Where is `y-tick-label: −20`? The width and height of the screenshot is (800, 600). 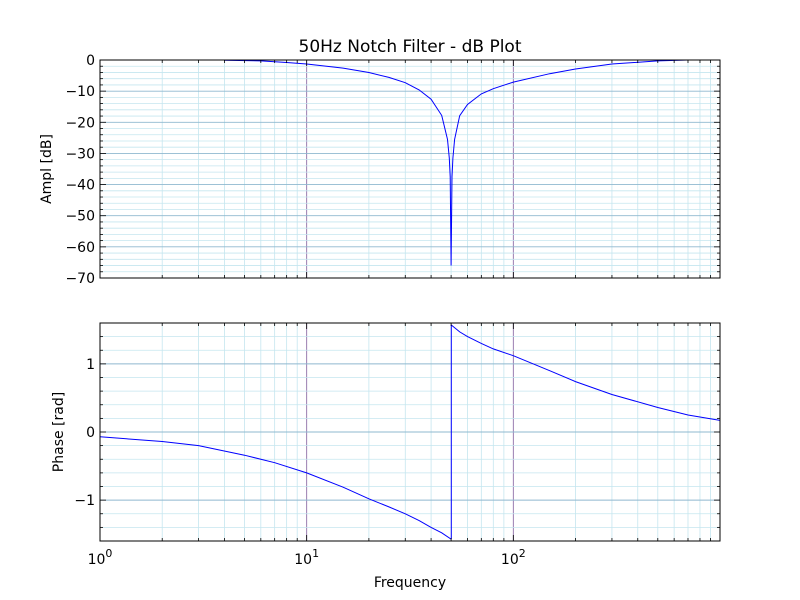
y-tick-label: −20 is located at coordinates (80, 123).